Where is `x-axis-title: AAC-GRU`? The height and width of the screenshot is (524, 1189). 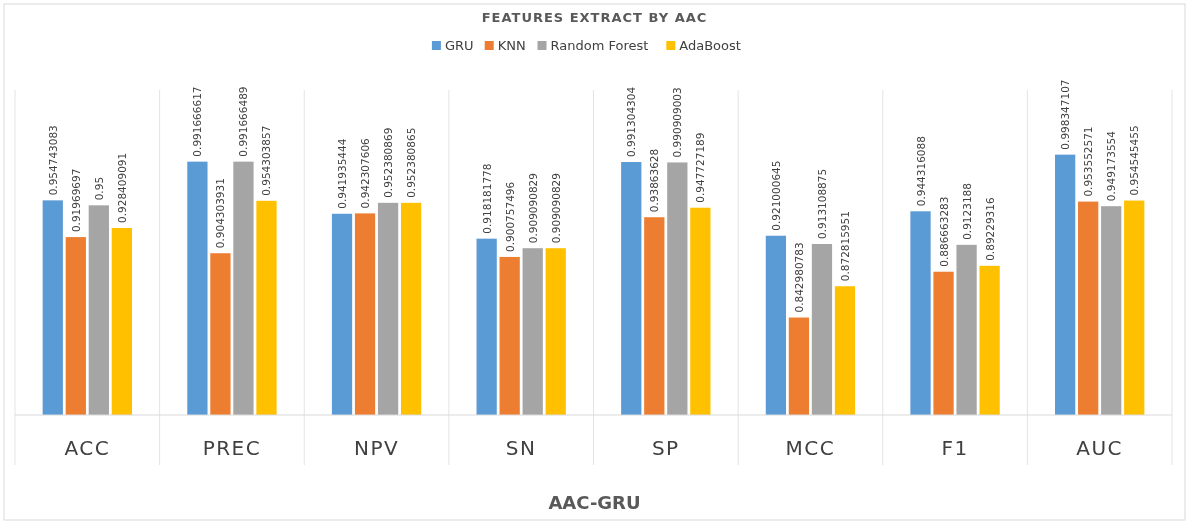 x-axis-title: AAC-GRU is located at coordinates (594, 502).